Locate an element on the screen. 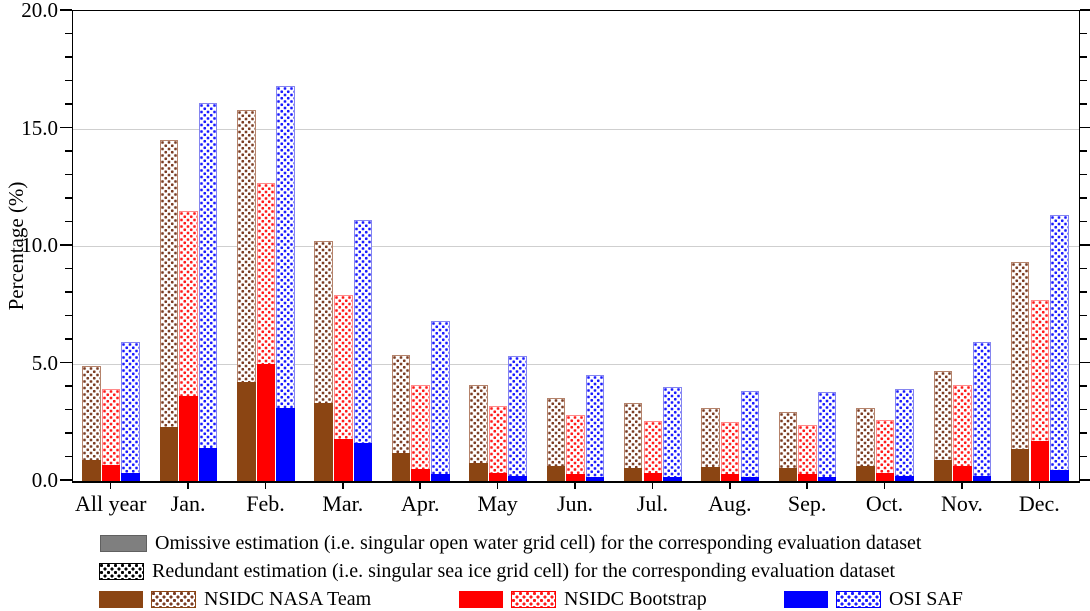  bar-jan--nsidc-nasa-team-redundant is located at coordinates (169, 283).